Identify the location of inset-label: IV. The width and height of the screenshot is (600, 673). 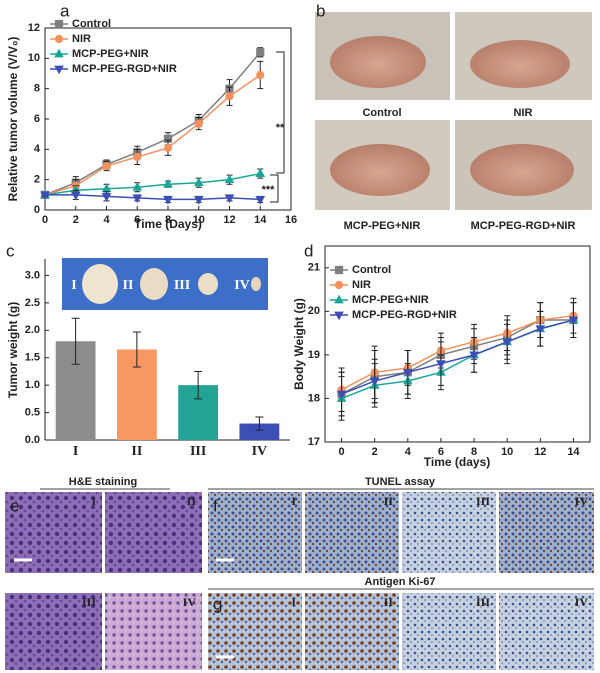
(242, 285).